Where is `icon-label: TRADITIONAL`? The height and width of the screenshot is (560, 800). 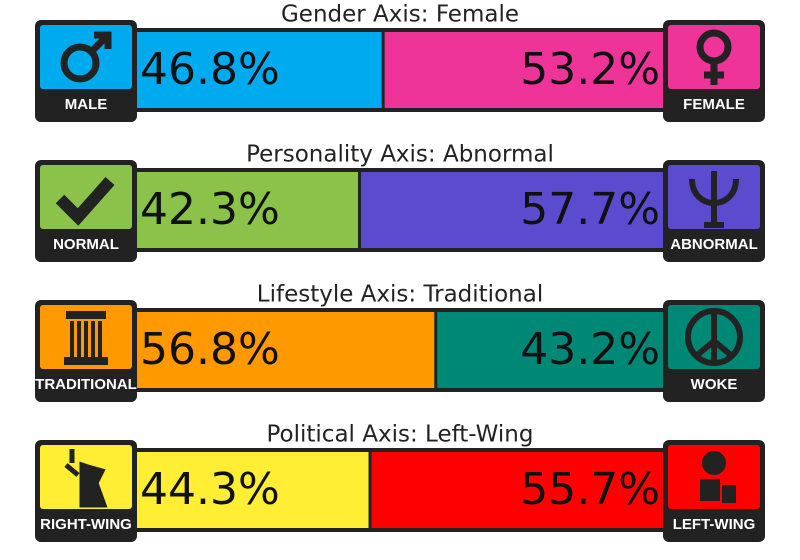 icon-label: TRADITIONAL is located at coordinates (86, 384).